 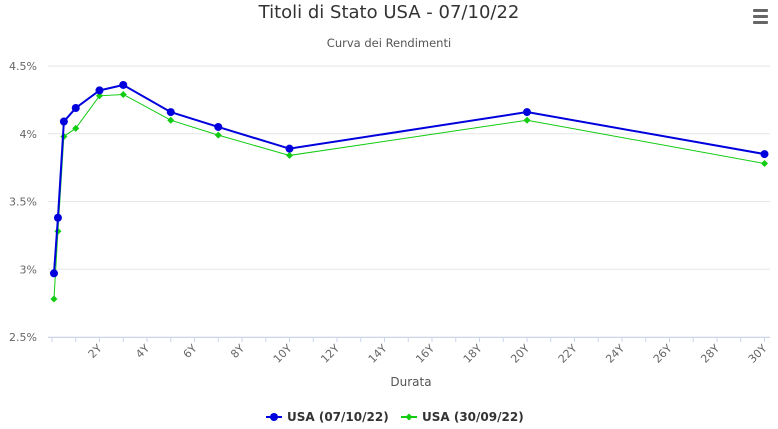 I want to click on x-tick-label: 14Y, so click(x=378, y=354).